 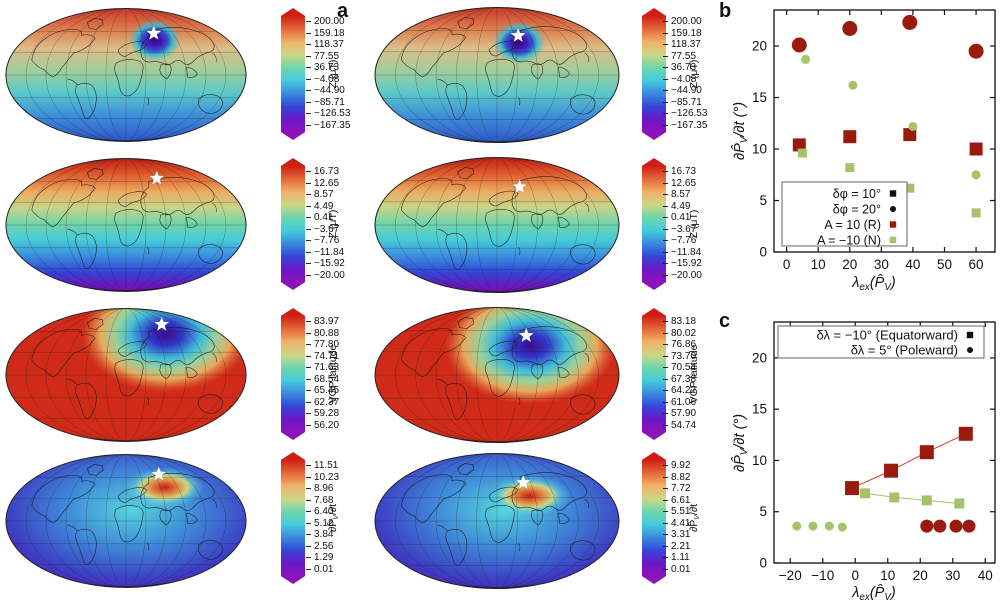 I want to click on colorbar-tick: 67.38, so click(x=692, y=379).